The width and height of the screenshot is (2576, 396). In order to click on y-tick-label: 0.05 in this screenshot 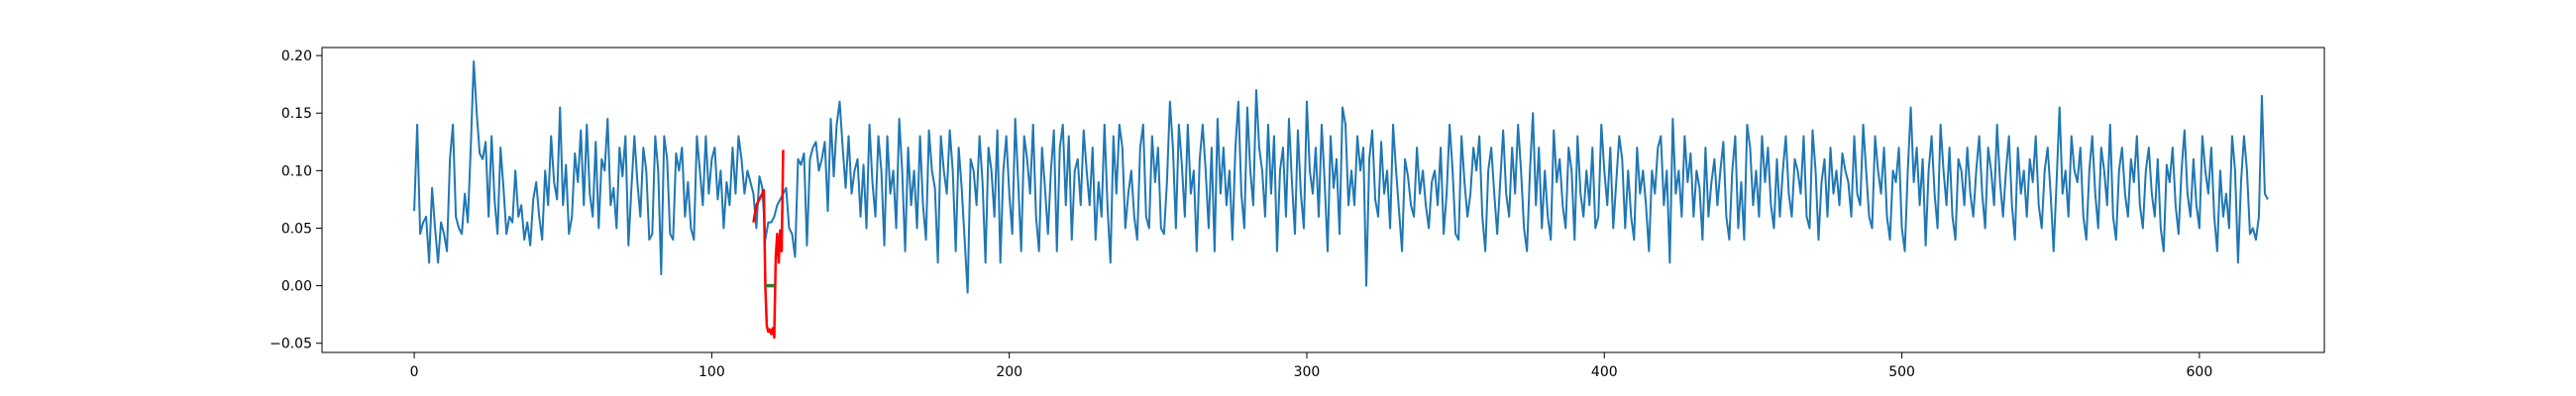, I will do `click(296, 229)`.